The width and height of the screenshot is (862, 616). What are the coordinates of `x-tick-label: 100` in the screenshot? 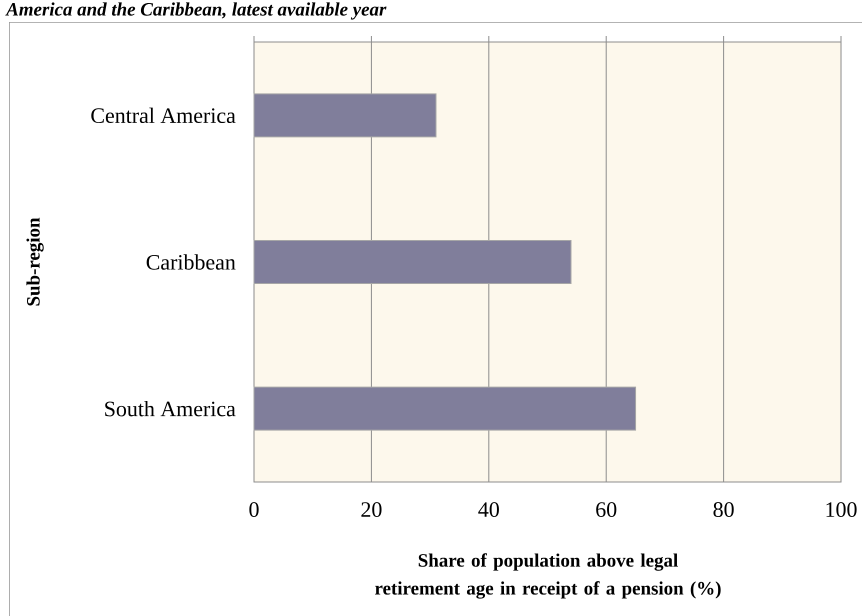 It's located at (841, 509).